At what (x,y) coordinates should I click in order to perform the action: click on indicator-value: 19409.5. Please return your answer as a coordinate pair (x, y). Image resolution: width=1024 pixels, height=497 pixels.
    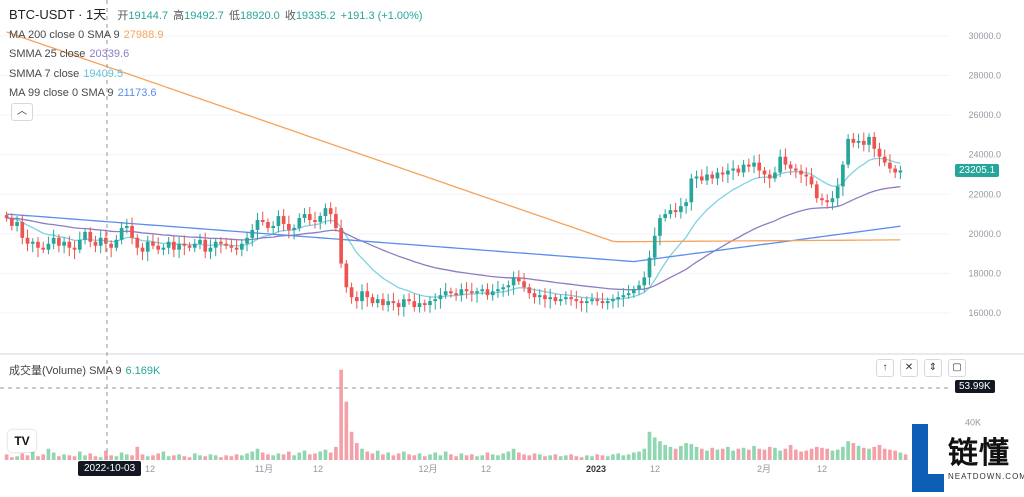
    Looking at the image, I should click on (103, 74).